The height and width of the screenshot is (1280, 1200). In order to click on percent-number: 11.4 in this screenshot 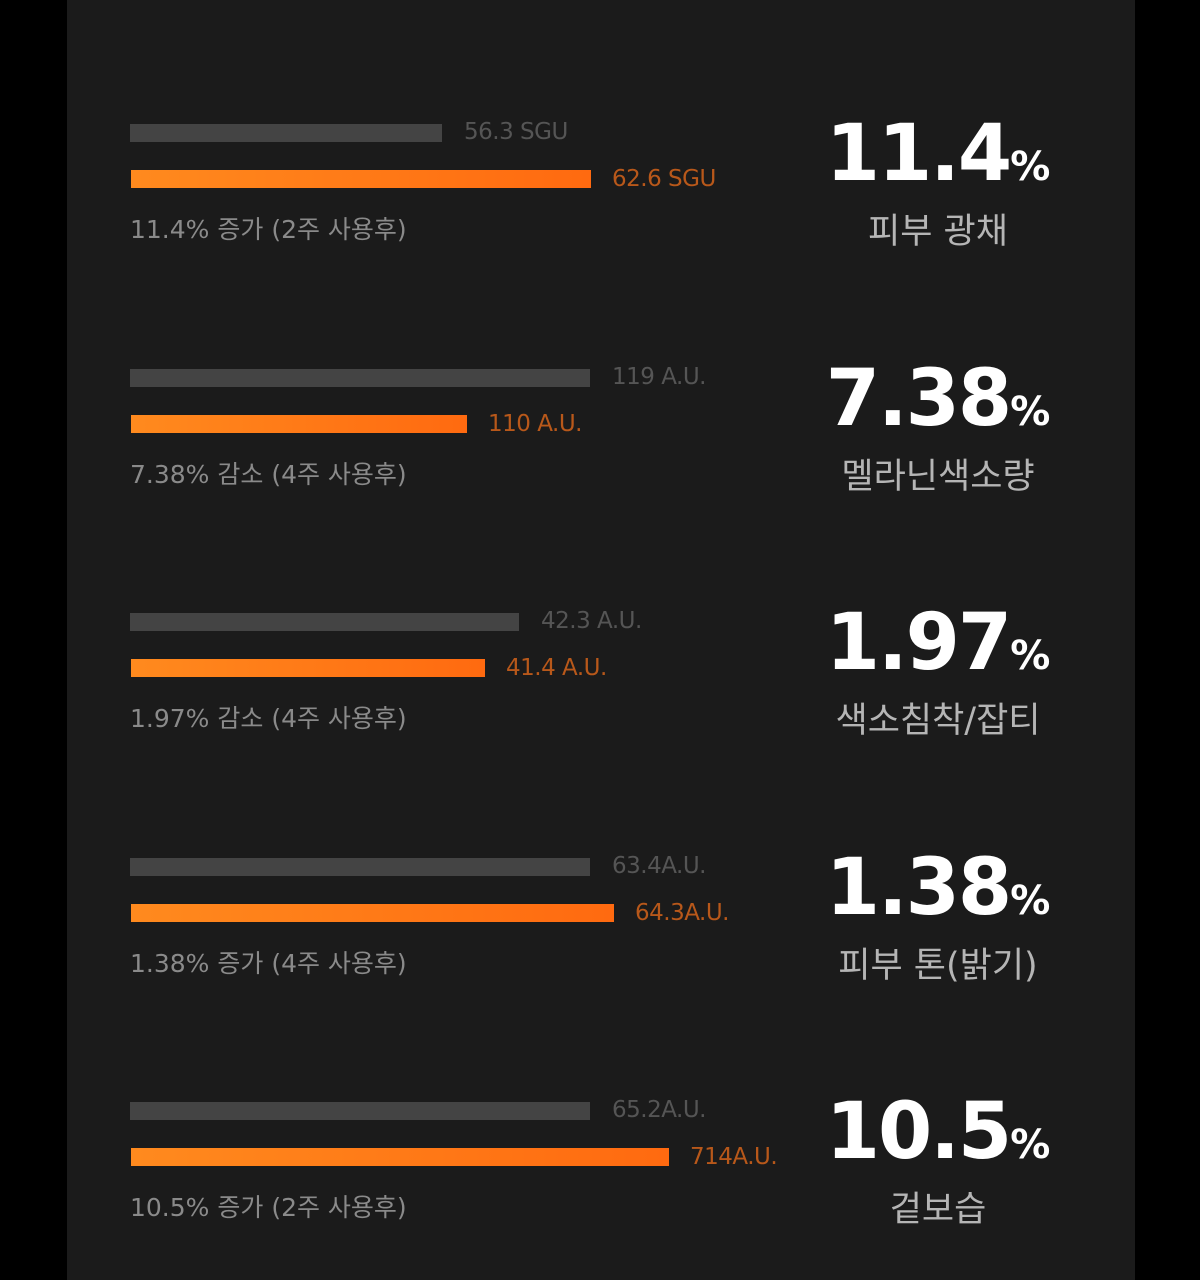, I will do `click(918, 154)`.